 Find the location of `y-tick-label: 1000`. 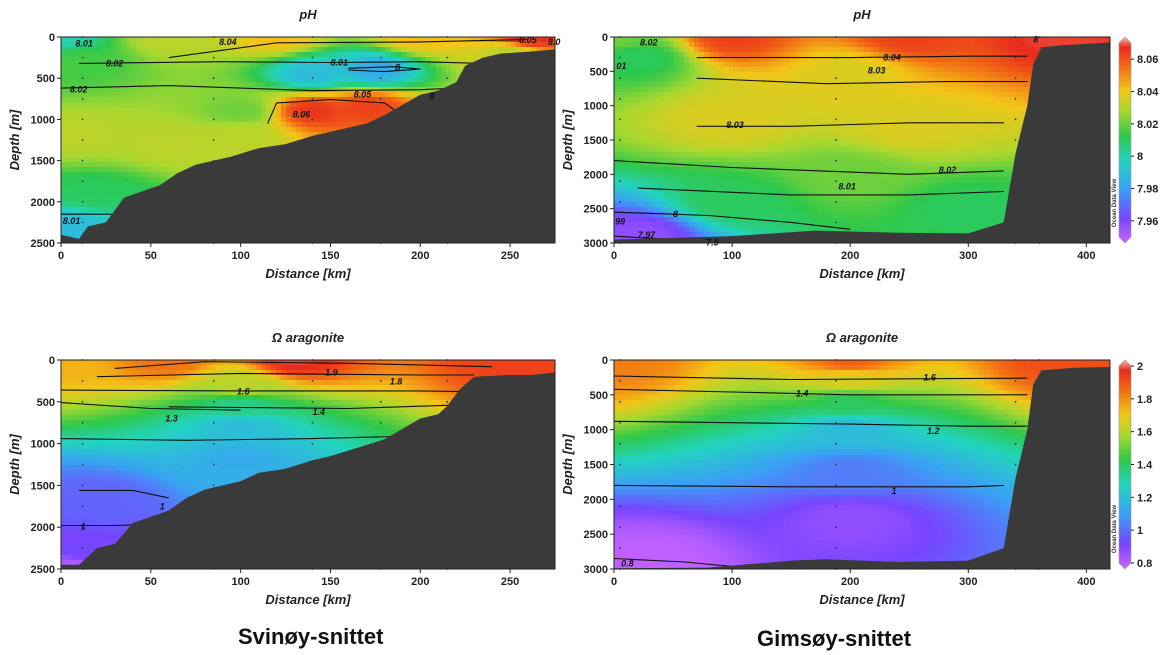

y-tick-label: 1000 is located at coordinates (596, 431).